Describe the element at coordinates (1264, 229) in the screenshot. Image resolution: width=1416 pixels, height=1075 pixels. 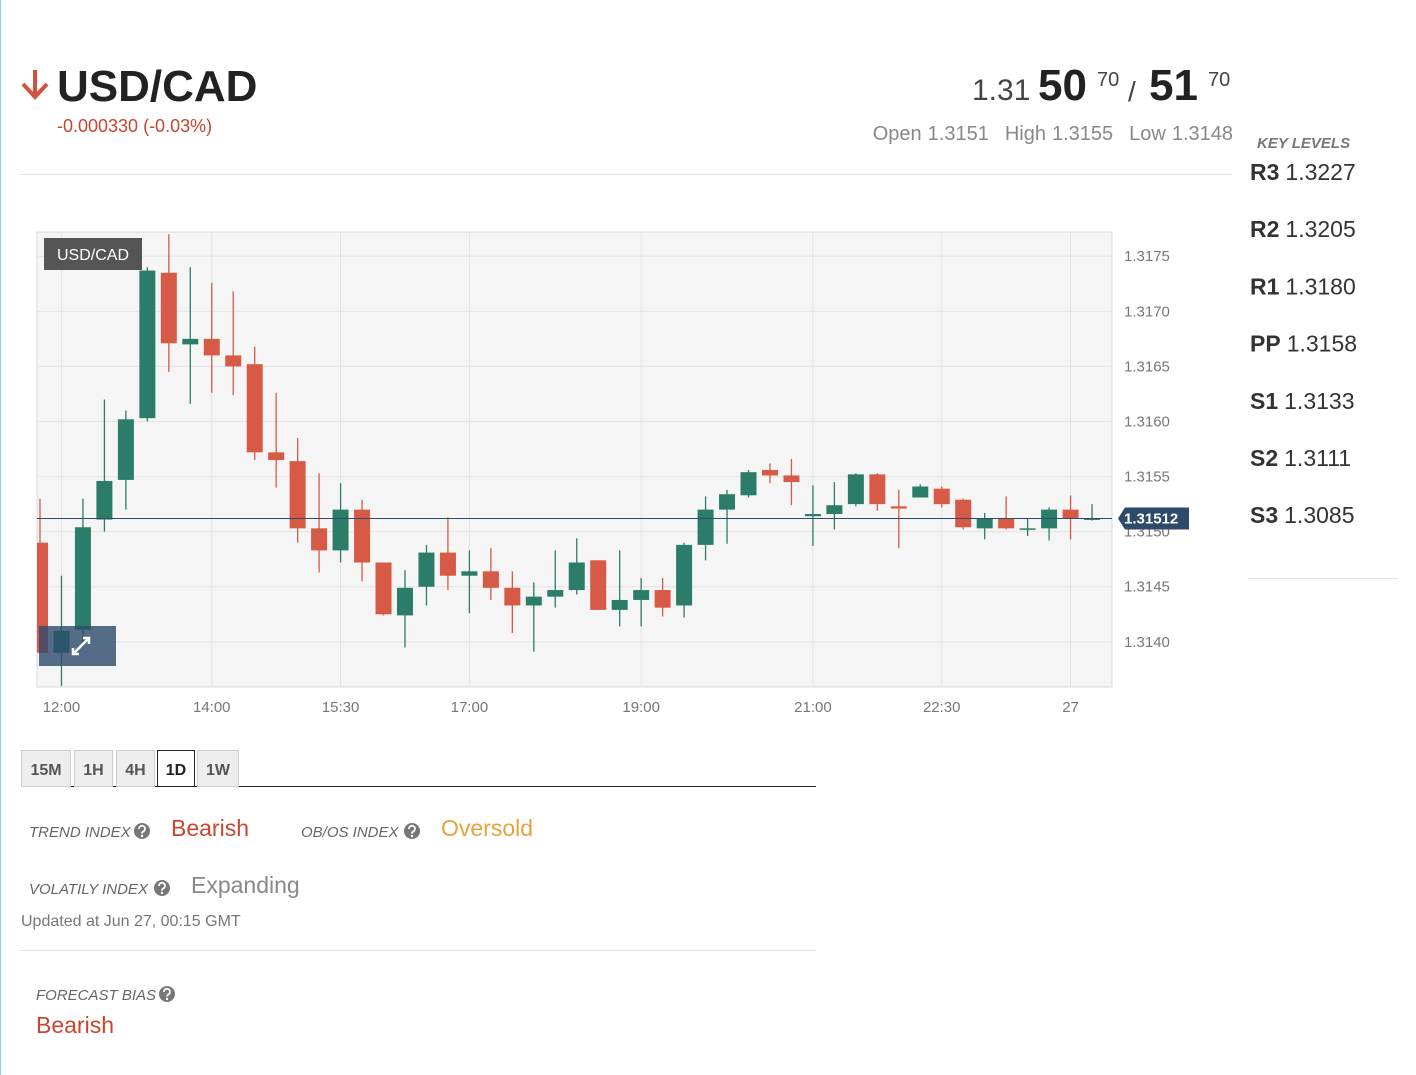
I see `level-label: R2` at that location.